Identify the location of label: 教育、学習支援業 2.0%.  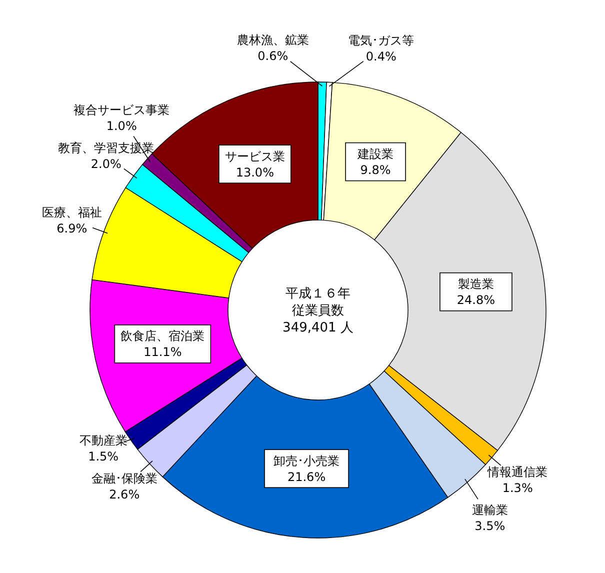
(106, 156).